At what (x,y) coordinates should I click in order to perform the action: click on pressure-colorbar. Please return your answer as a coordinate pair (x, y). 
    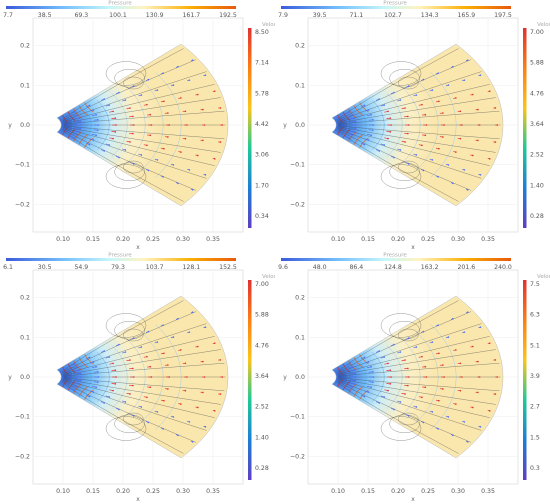
    Looking at the image, I should click on (396, 259).